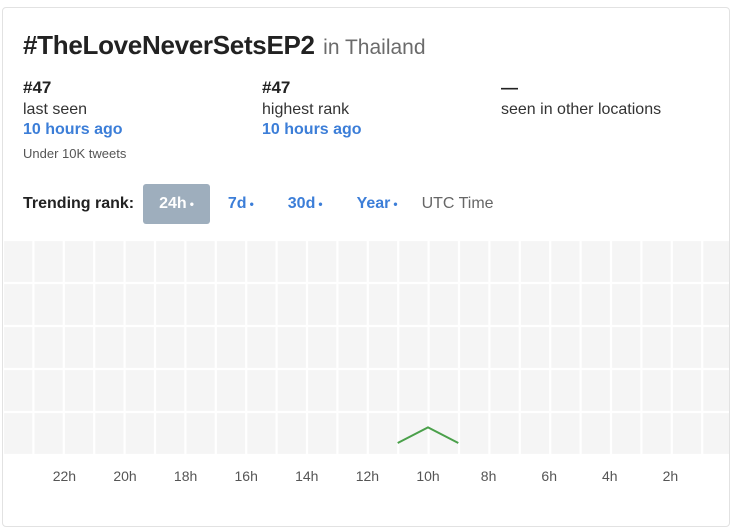 The width and height of the screenshot is (751, 527). What do you see at coordinates (64, 476) in the screenshot?
I see `x-tick-label: 22h` at bounding box center [64, 476].